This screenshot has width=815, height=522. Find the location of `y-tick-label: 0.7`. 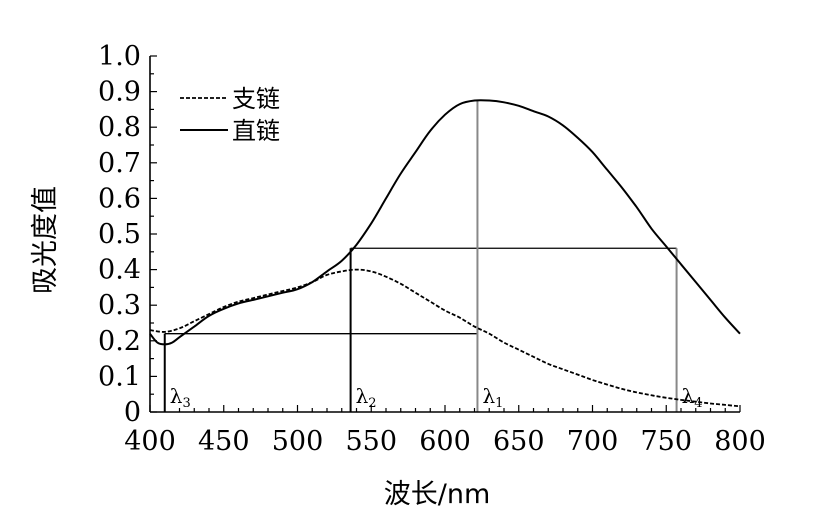

y-tick-label: 0.7 is located at coordinates (119, 163).